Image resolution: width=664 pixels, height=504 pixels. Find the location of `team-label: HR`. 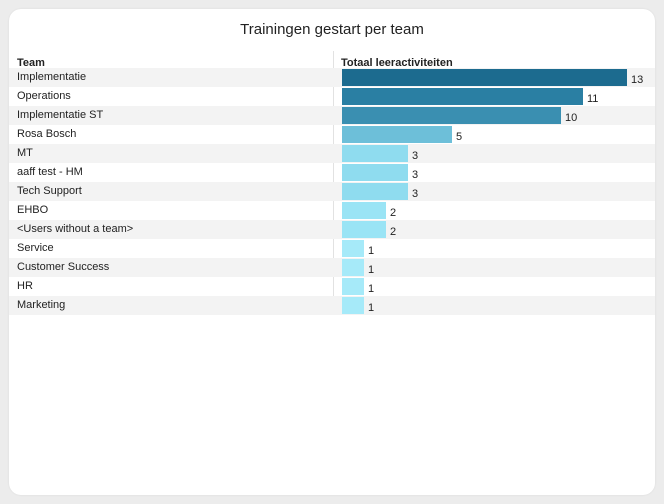

team-label: HR is located at coordinates (25, 286).